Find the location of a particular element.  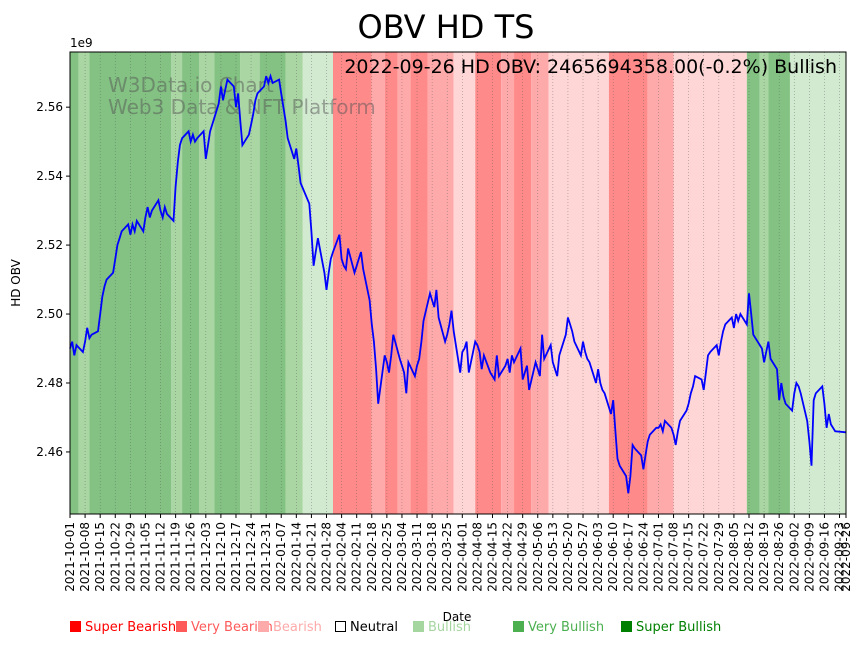

x-tick-label: 2022-08-26 is located at coordinates (779, 557).